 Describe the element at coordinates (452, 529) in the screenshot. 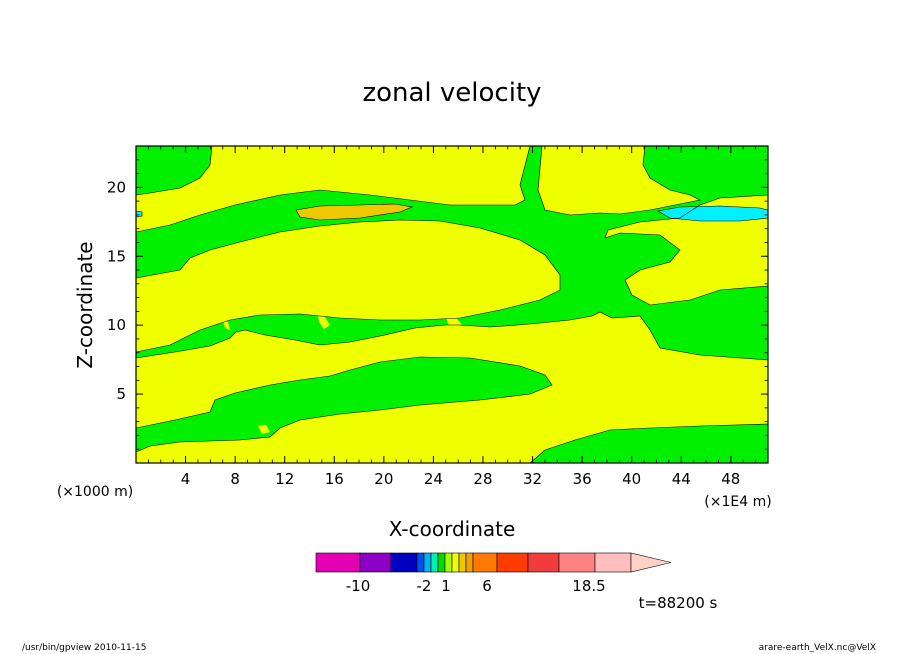

I see `x-axis-label: X-coordinate` at that location.